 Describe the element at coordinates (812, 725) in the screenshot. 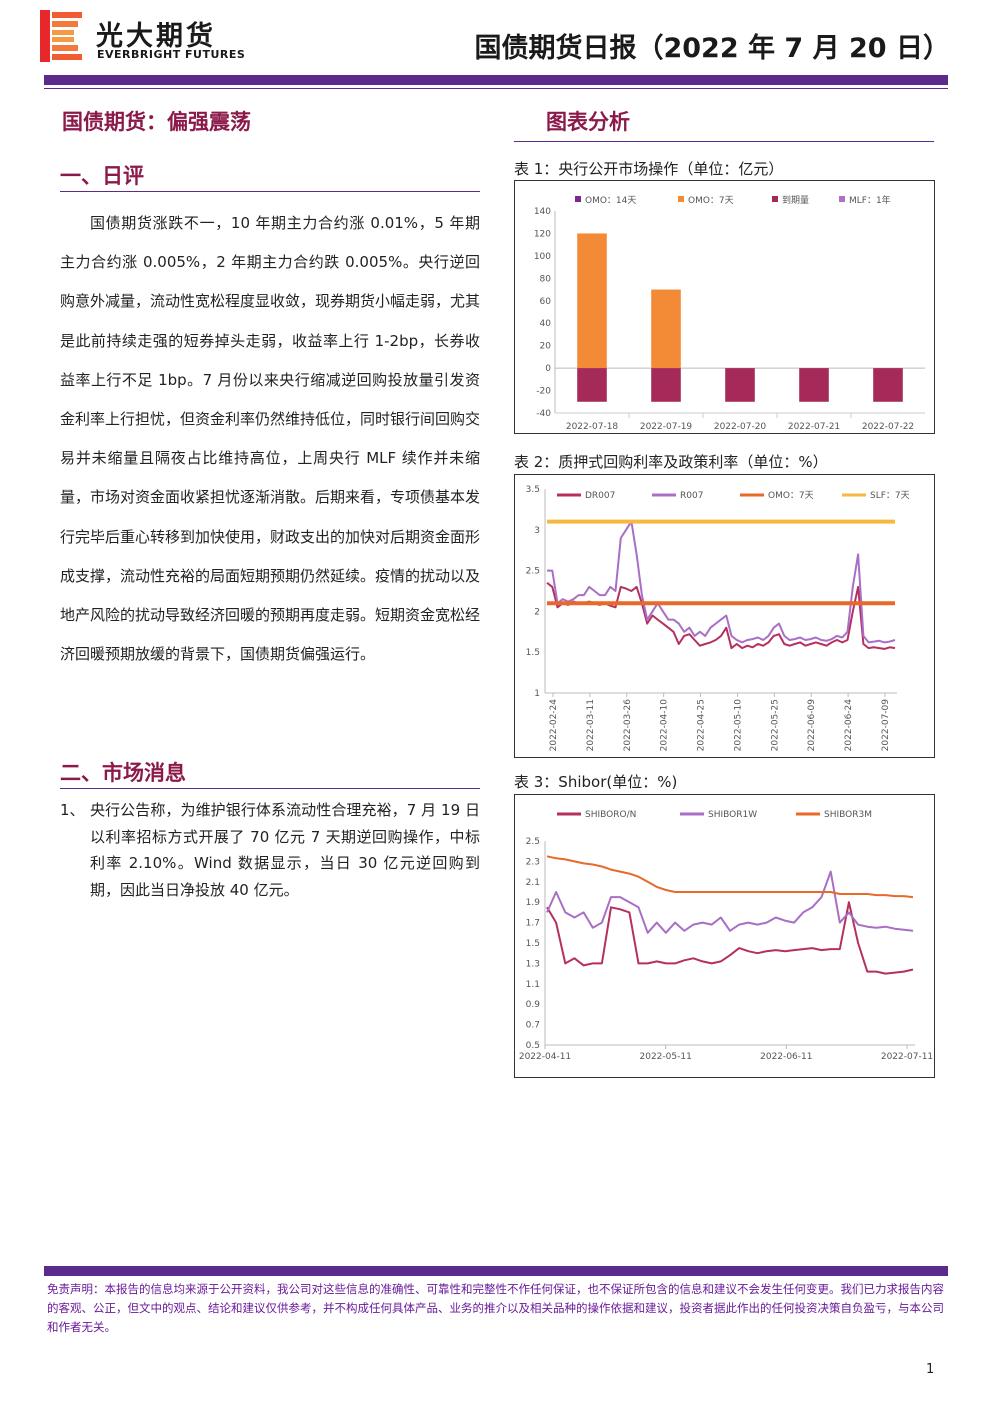

I see `x-tick-label: 2022-06-09` at that location.